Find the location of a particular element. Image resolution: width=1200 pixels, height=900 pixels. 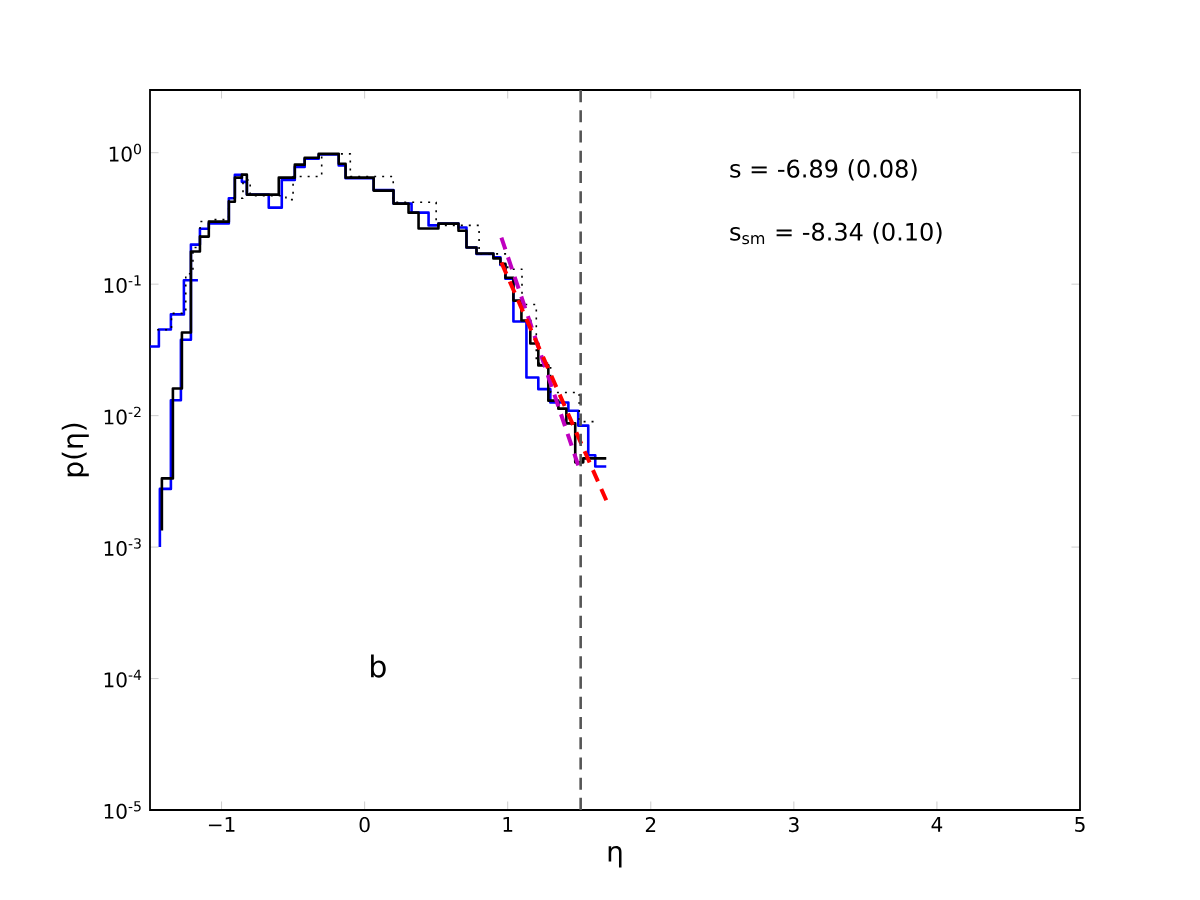

x-tick-label: 3 is located at coordinates (794, 825).